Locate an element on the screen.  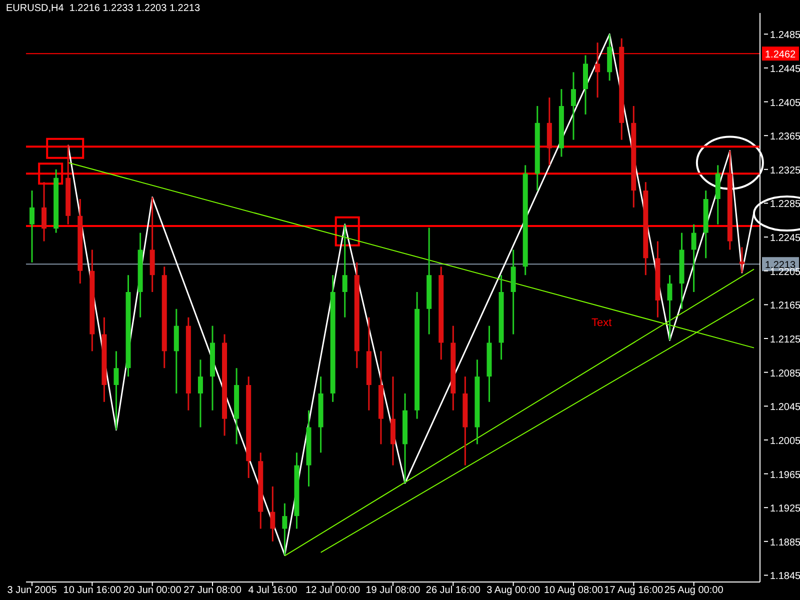
y-tick-label: 1.2085 is located at coordinates (785, 374).